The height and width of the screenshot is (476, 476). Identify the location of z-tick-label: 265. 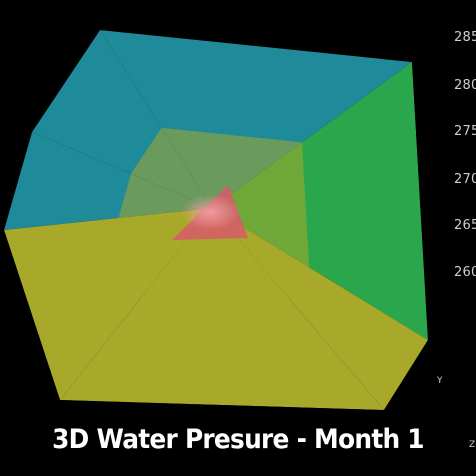
(465, 225).